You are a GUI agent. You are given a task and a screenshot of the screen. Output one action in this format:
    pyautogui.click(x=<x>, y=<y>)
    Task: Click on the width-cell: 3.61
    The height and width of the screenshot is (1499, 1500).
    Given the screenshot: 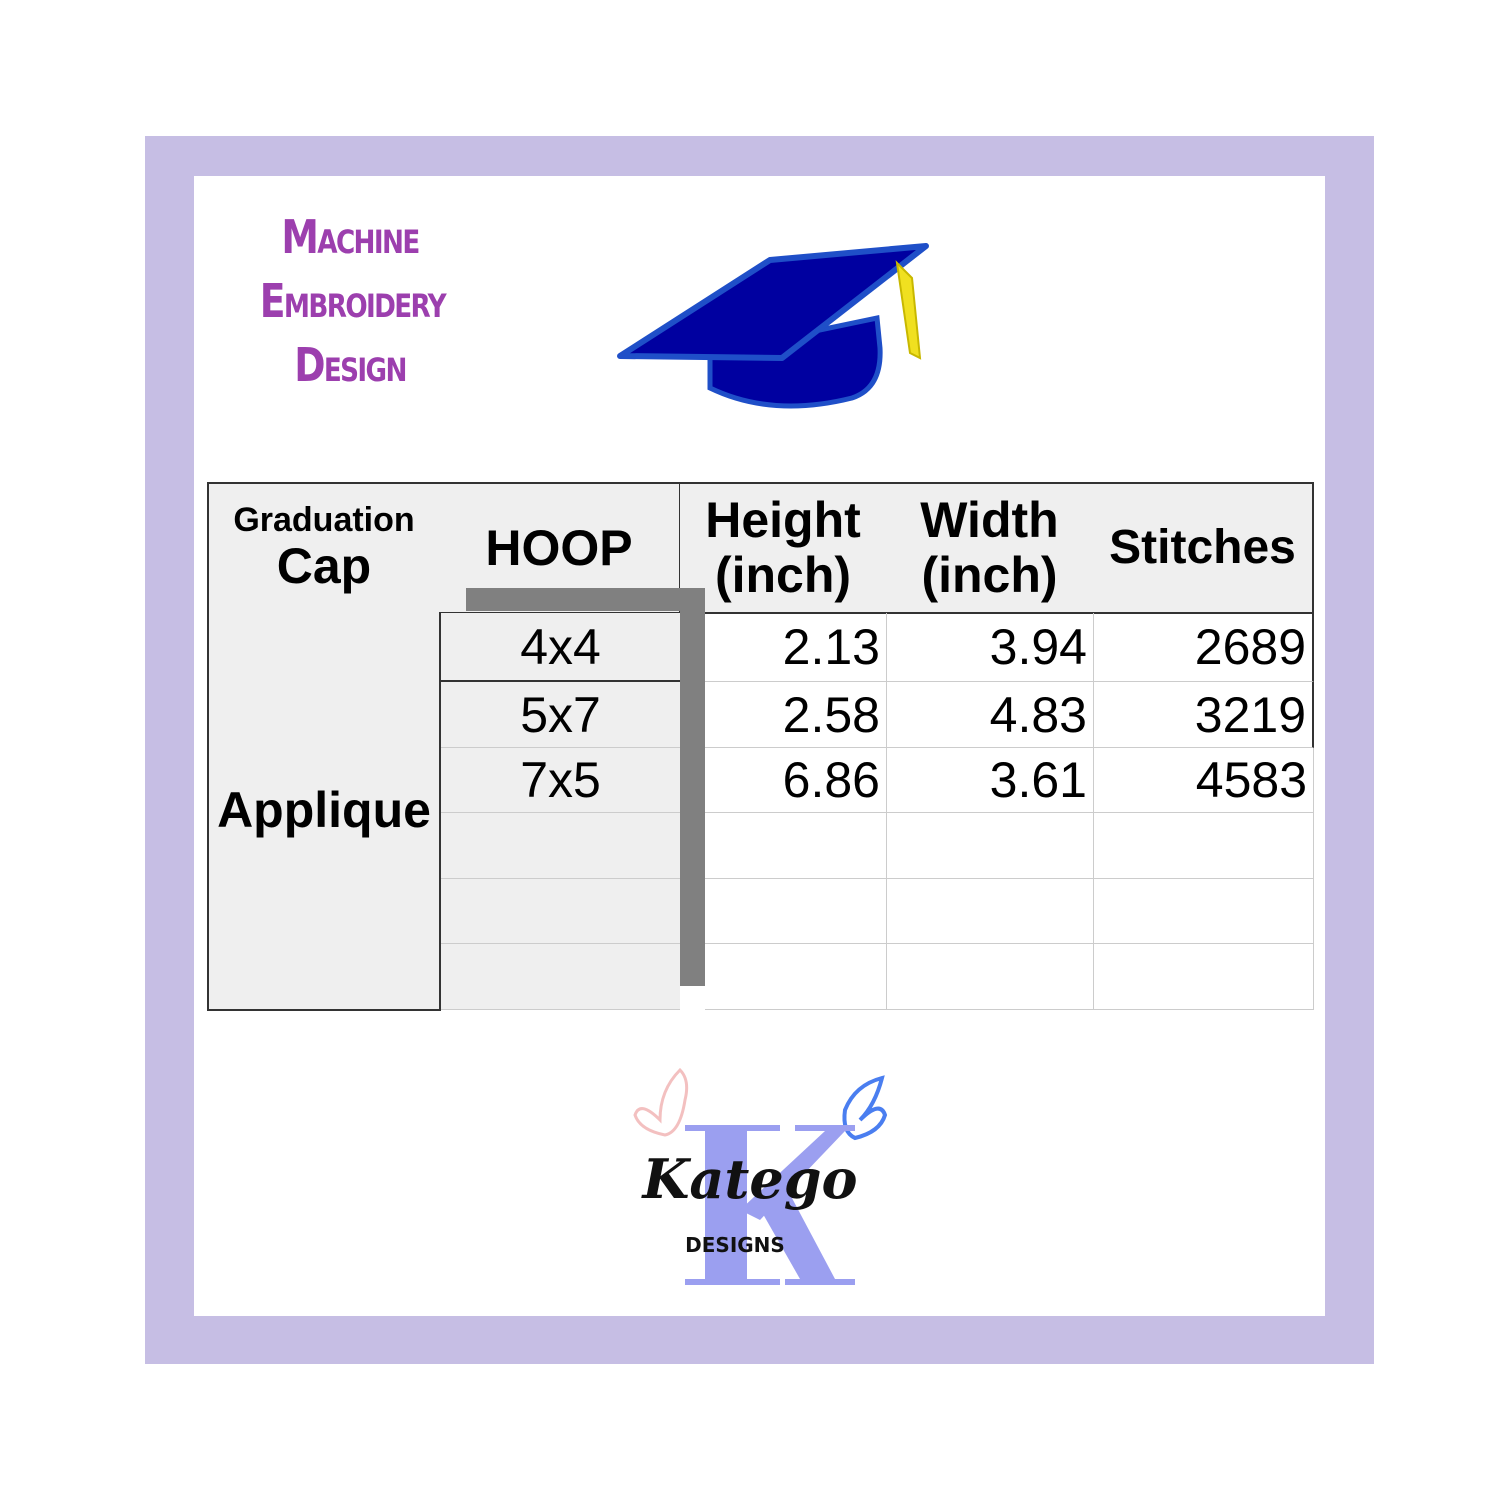 What is the action you would take?
    pyautogui.click(x=990, y=780)
    